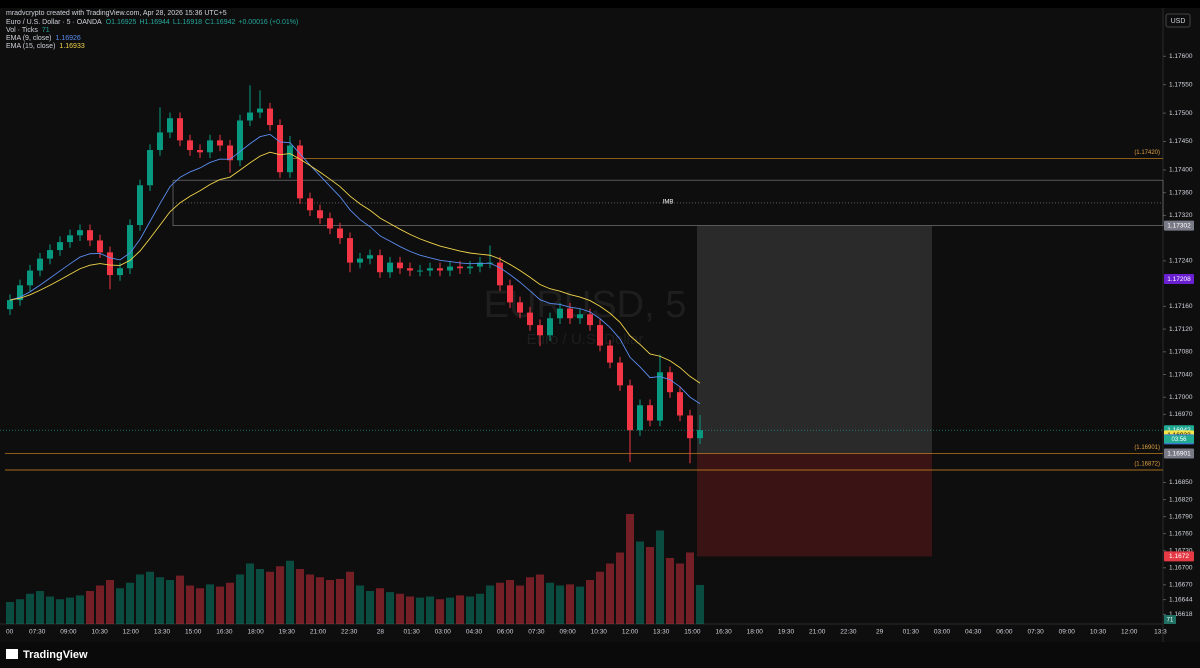  I want to click on level-label: (1.16901), so click(1147, 448).